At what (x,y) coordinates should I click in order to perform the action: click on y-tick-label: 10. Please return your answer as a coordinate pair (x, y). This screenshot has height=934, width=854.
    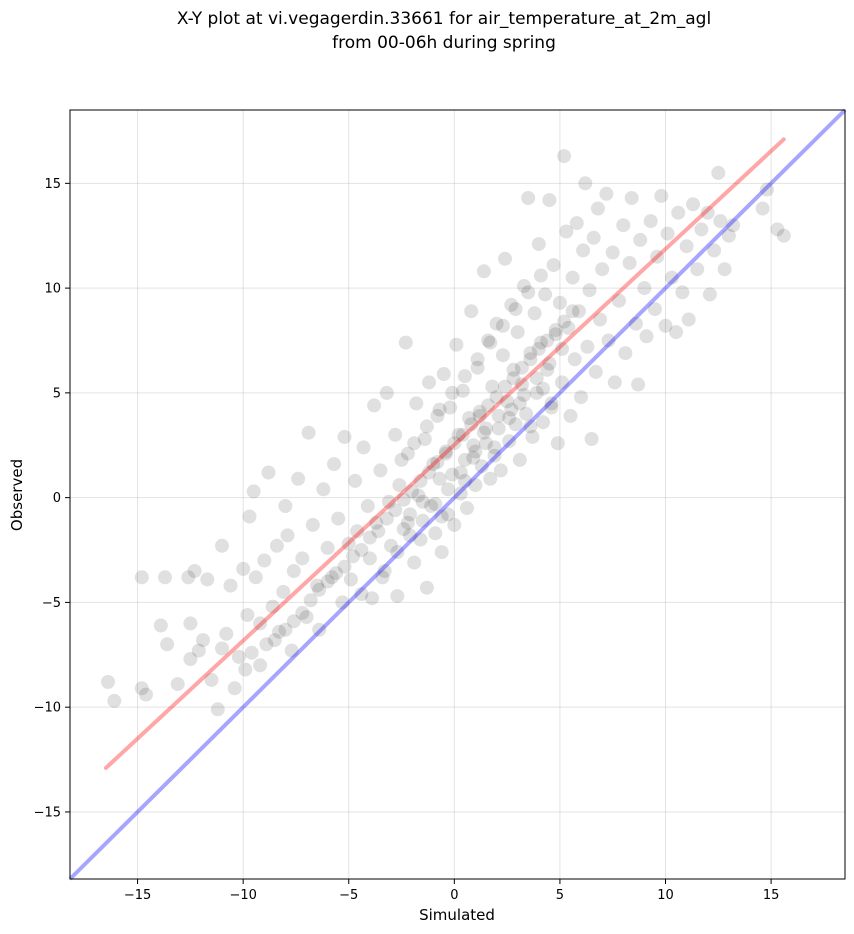
    Looking at the image, I should click on (52, 289).